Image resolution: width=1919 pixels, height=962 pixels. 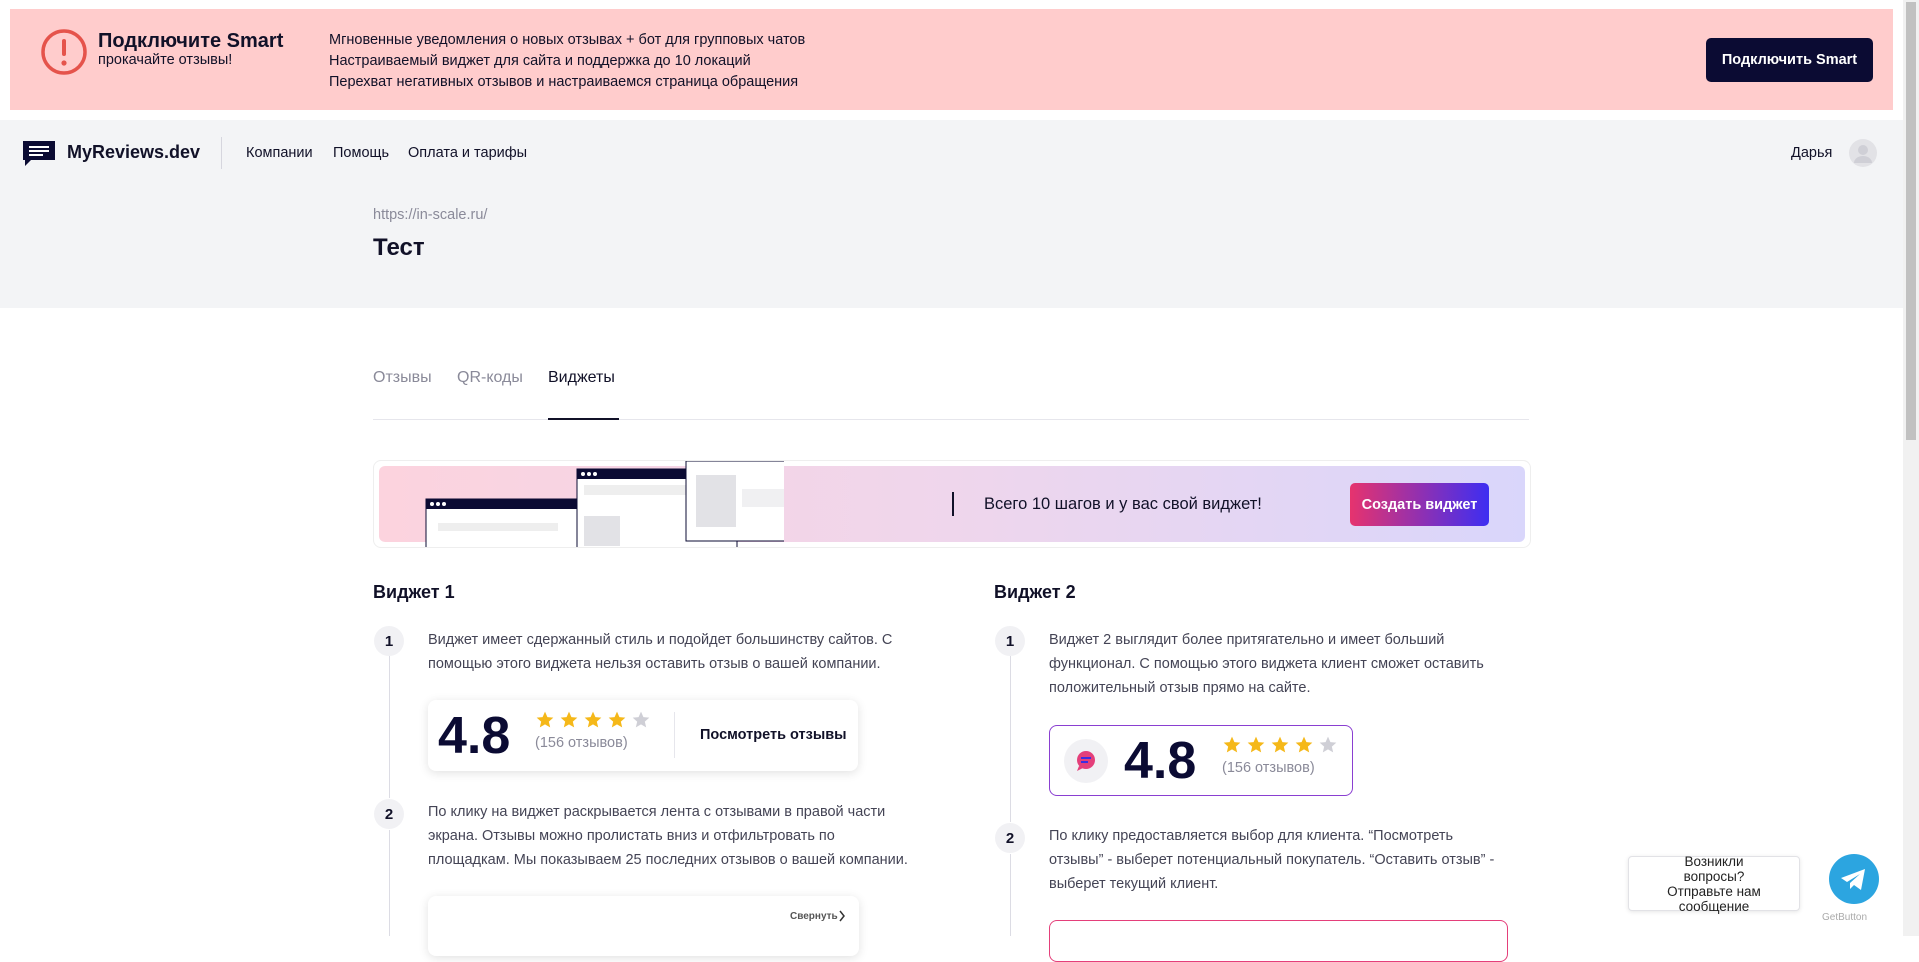 What do you see at coordinates (1086, 761) in the screenshot?
I see `widget-icon` at bounding box center [1086, 761].